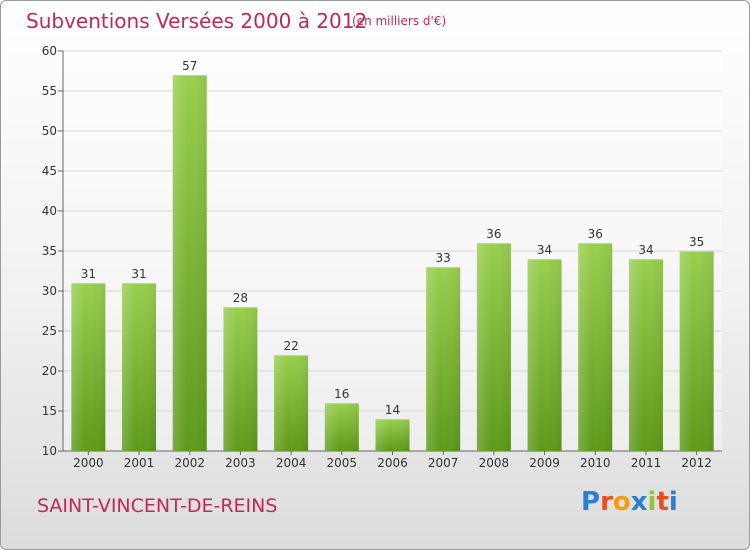 The width and height of the screenshot is (750, 550). Describe the element at coordinates (443, 463) in the screenshot. I see `x-tick-label: 2007` at that location.